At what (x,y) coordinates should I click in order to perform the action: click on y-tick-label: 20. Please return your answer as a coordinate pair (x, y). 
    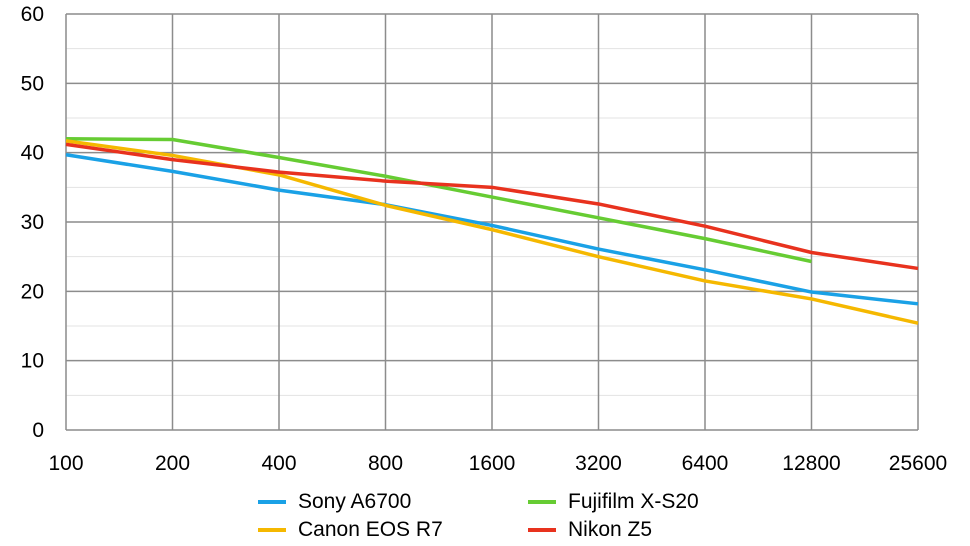
    Looking at the image, I should click on (32, 291).